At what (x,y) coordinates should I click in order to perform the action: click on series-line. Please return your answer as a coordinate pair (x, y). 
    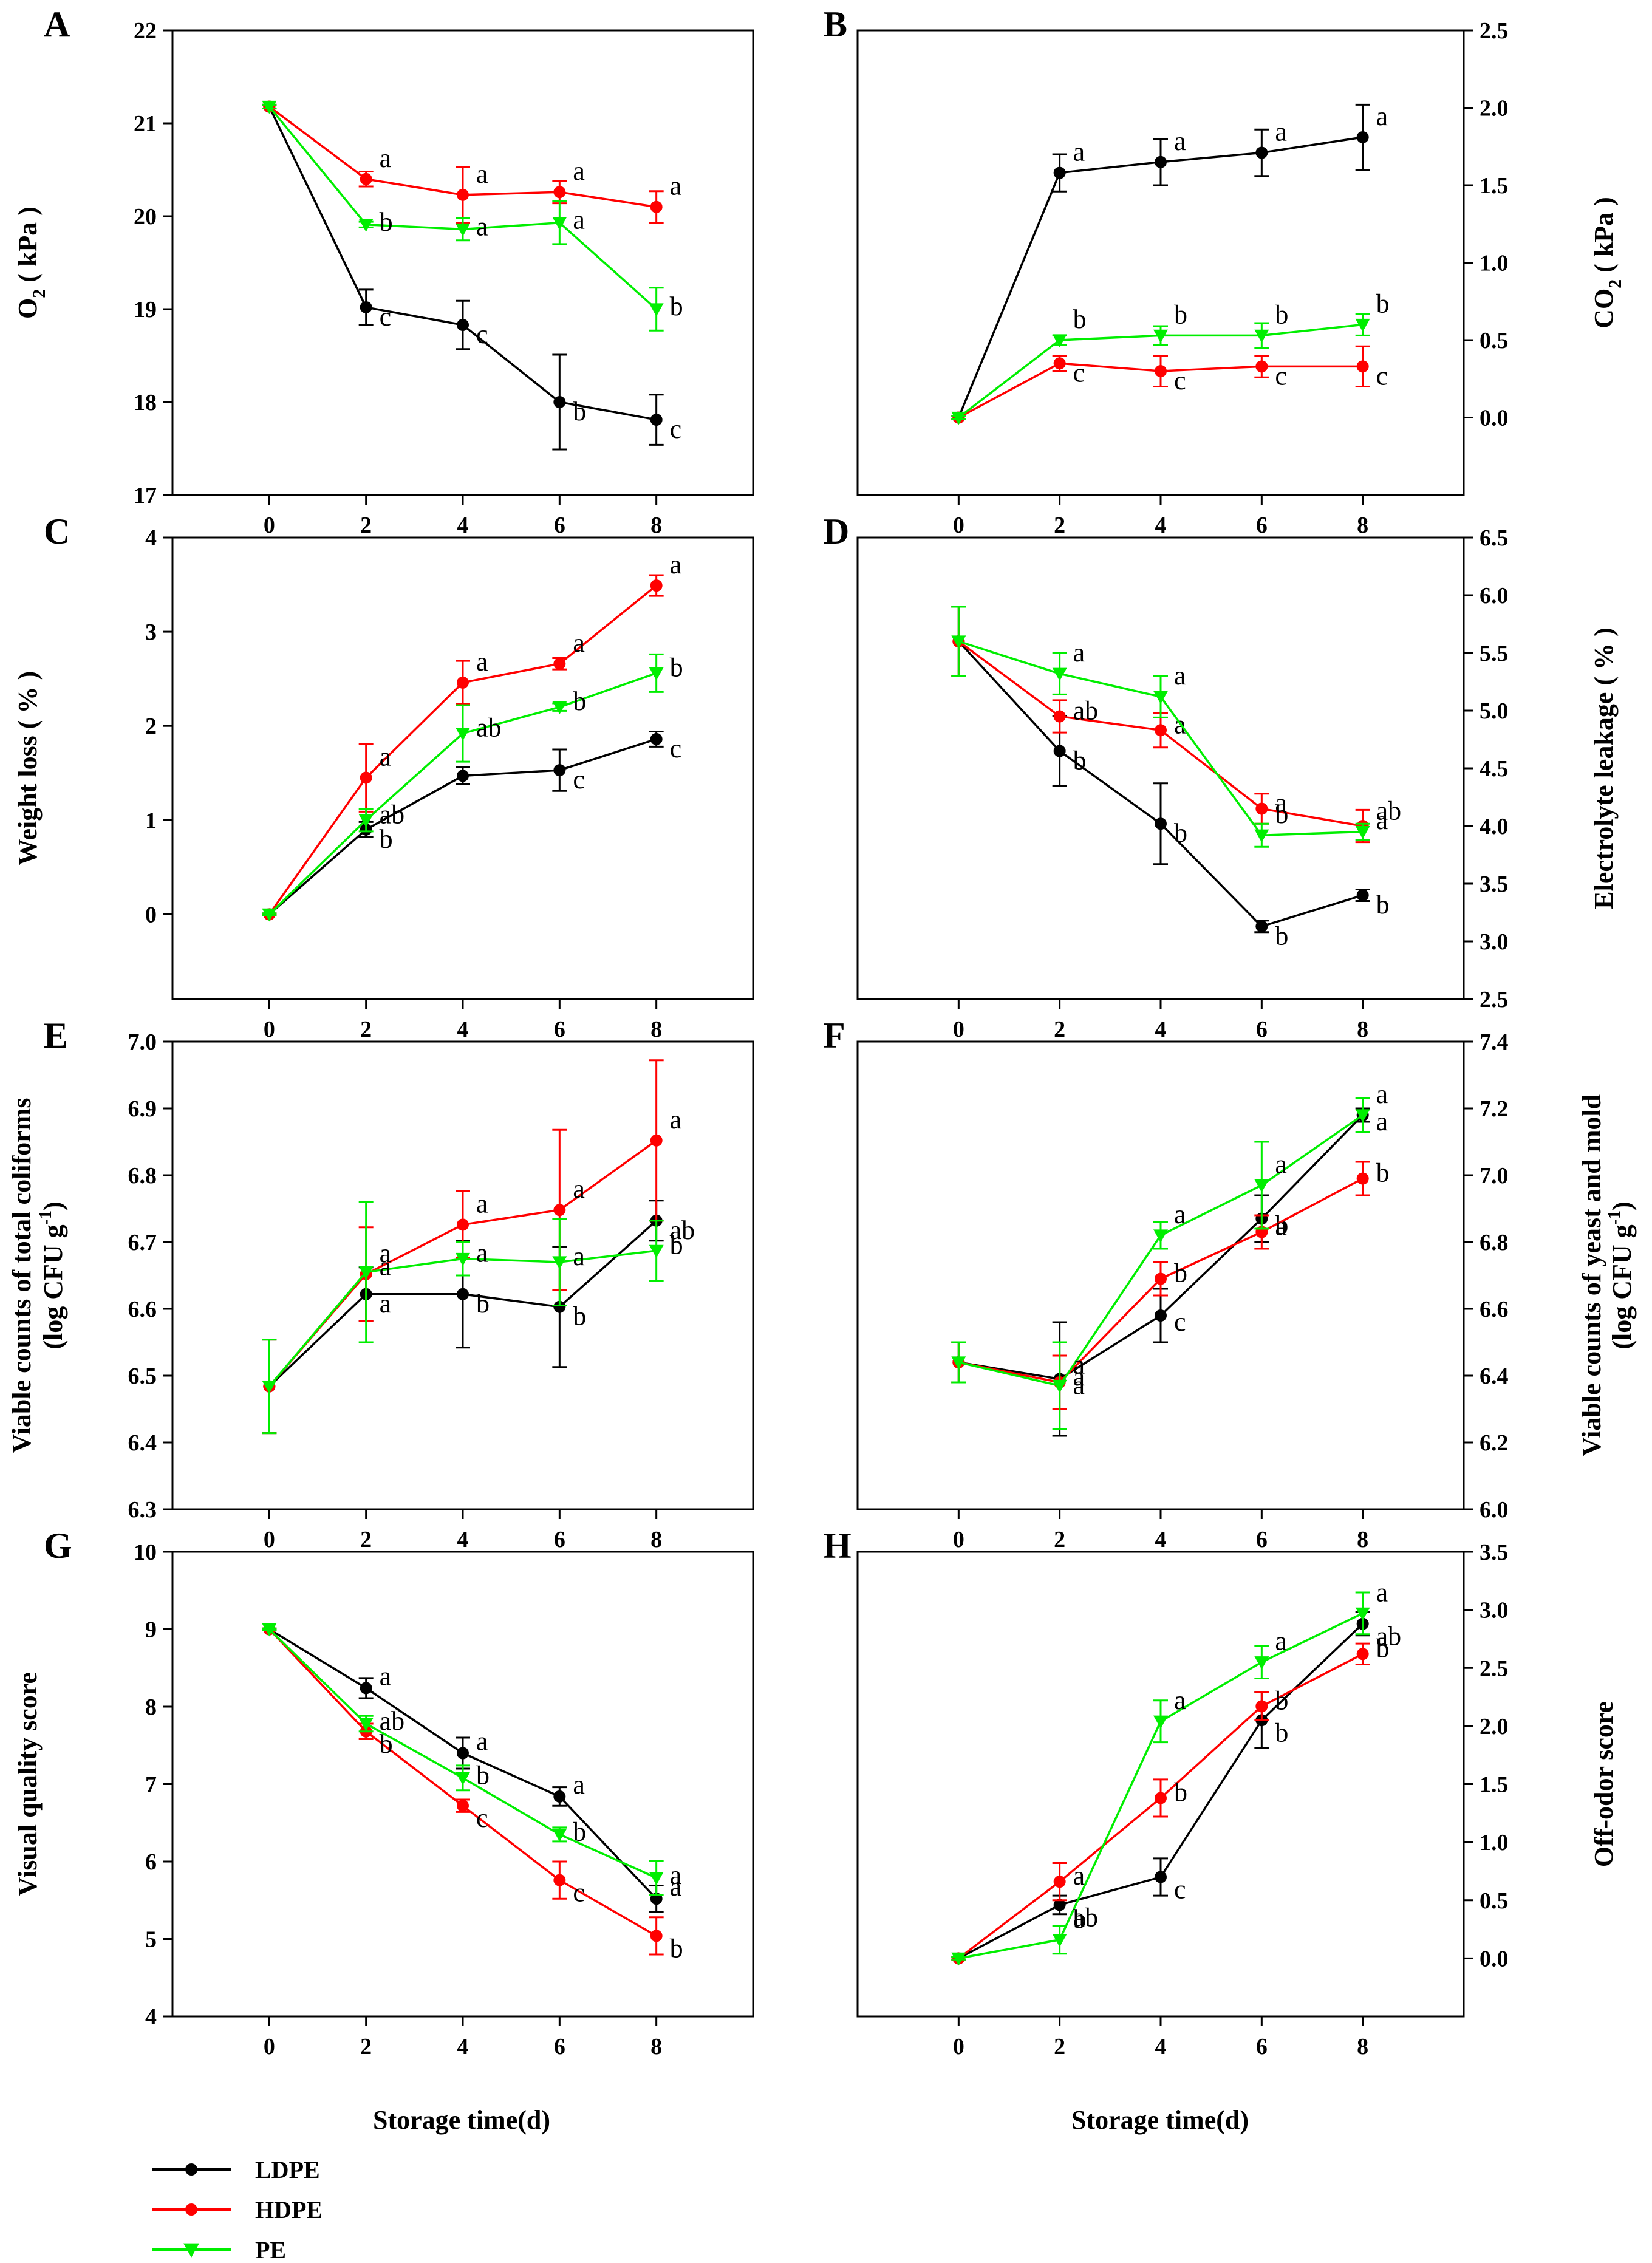
    Looking at the image, I should click on (462, 827).